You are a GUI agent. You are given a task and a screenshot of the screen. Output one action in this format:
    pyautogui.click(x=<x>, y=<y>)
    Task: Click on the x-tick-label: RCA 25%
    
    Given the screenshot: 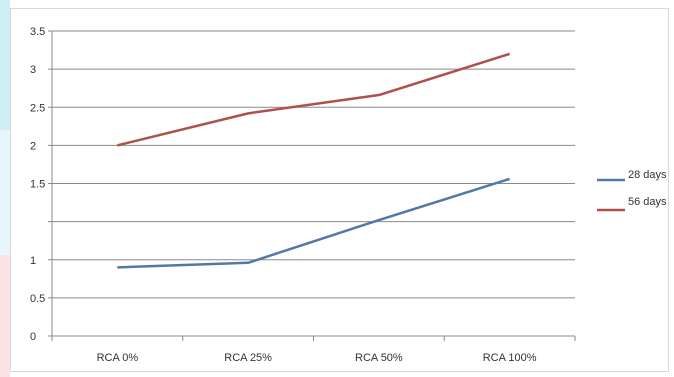 What is the action you would take?
    pyautogui.click(x=248, y=358)
    